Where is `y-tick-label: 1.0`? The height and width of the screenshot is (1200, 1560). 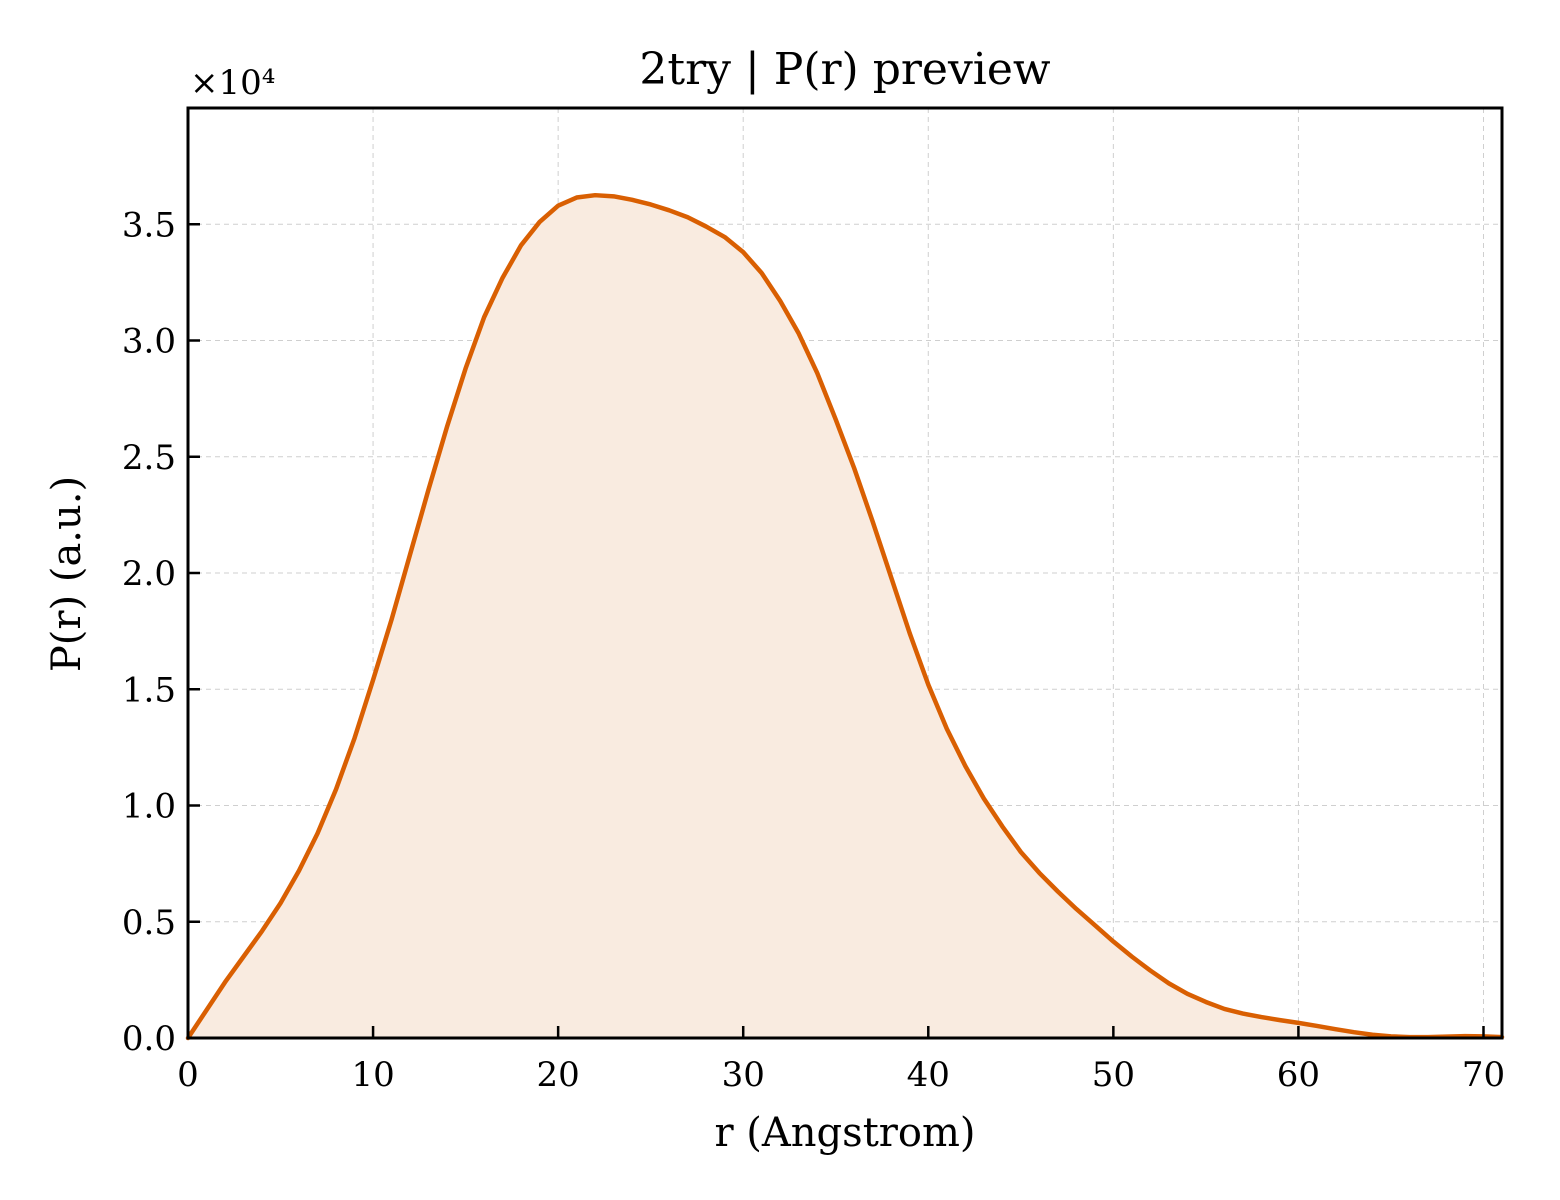 y-tick-label: 1.0 is located at coordinates (149, 807).